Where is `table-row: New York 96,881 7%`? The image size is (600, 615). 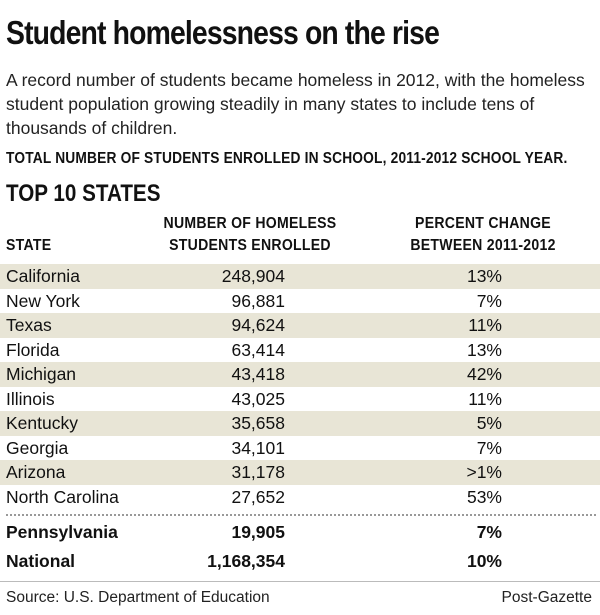
table-row: New York 96,881 7% is located at coordinates (300, 301).